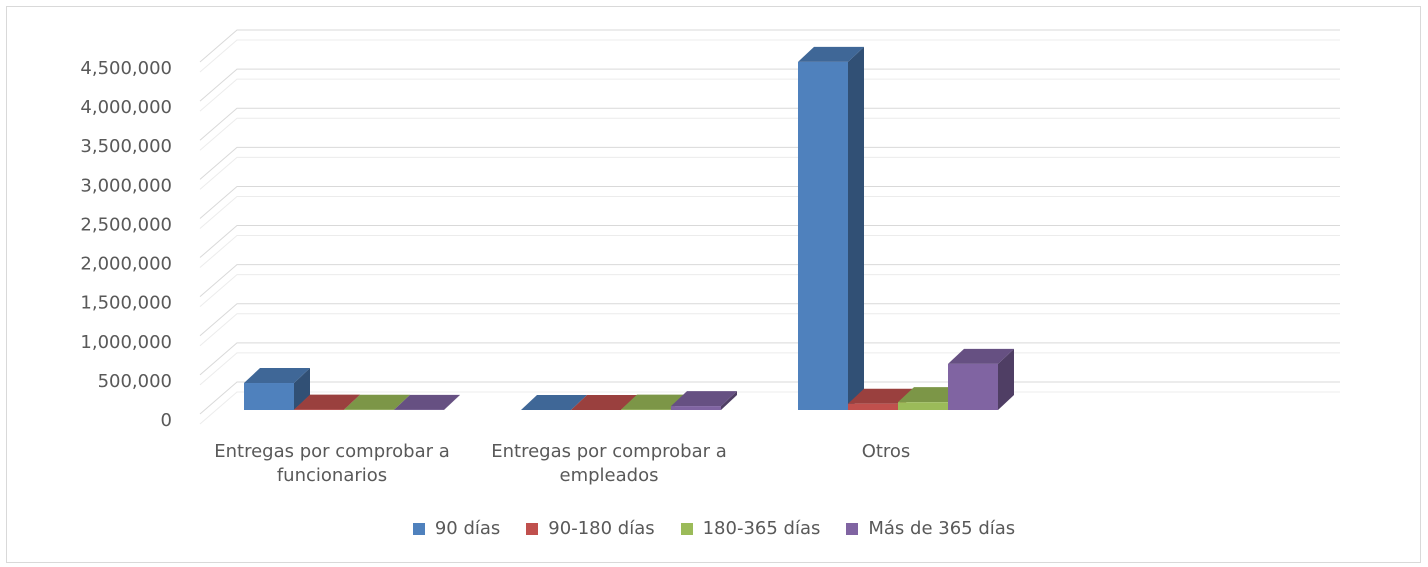 This screenshot has width=1428, height=567. Describe the element at coordinates (126, 185) in the screenshot. I see `y-tick-label: 3,000,000` at that location.